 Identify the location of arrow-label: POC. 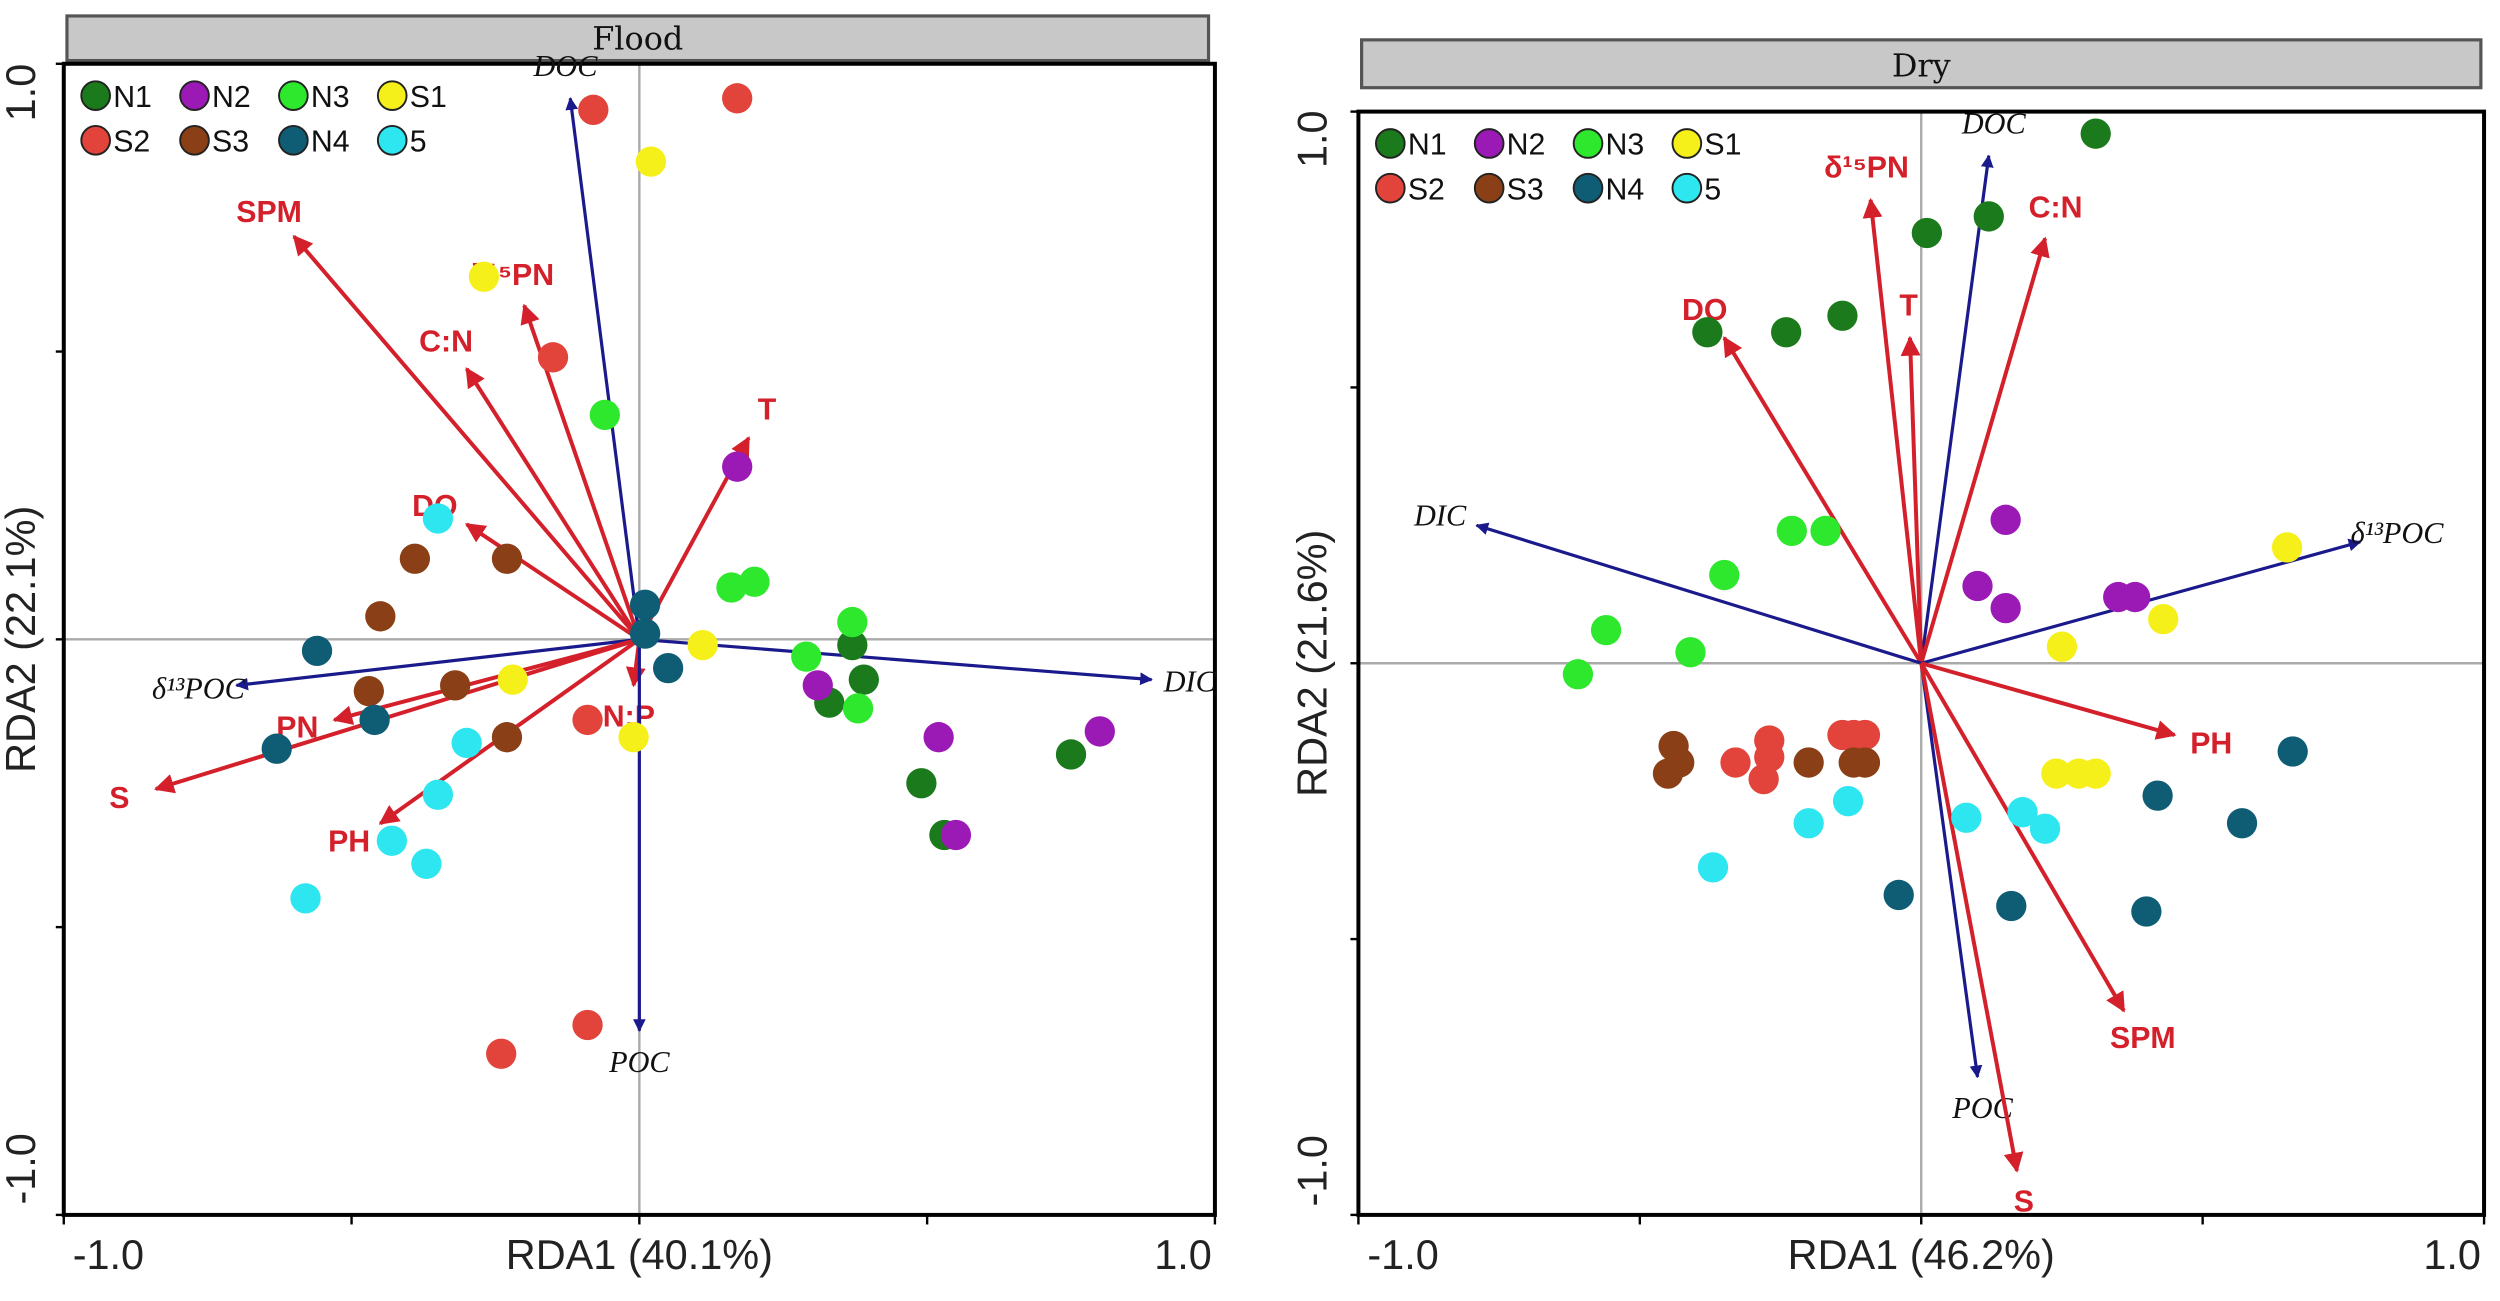
(639, 1062).